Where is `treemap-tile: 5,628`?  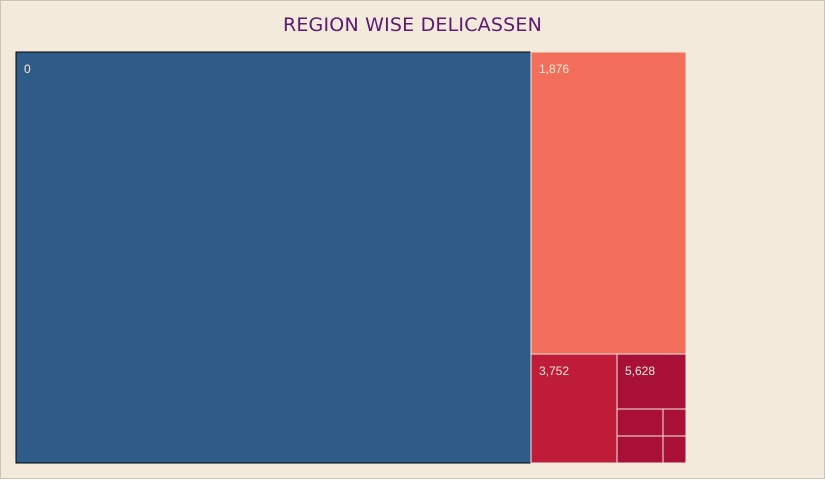
treemap-tile: 5,628 is located at coordinates (651, 381).